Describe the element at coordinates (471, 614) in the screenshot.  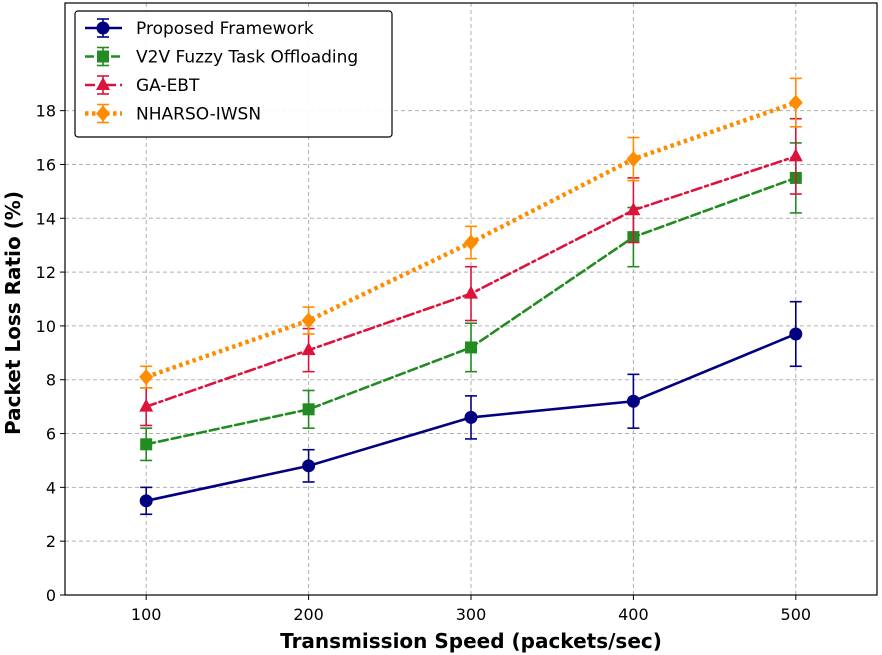
I see `x-tick-label: 300` at that location.